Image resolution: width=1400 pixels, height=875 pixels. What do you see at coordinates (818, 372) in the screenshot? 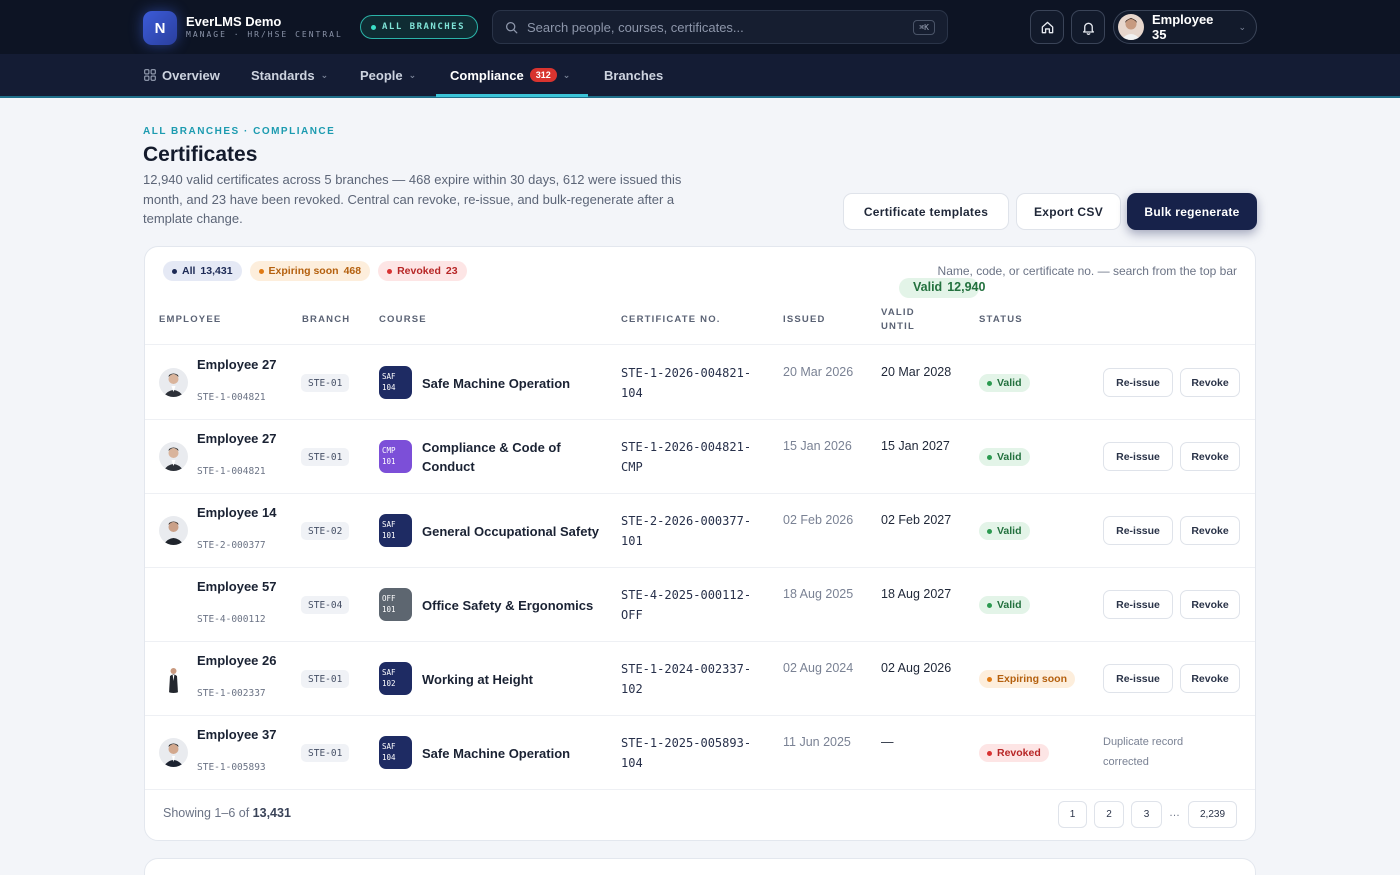
I see `issued-date: 20 Mar 2026` at bounding box center [818, 372].